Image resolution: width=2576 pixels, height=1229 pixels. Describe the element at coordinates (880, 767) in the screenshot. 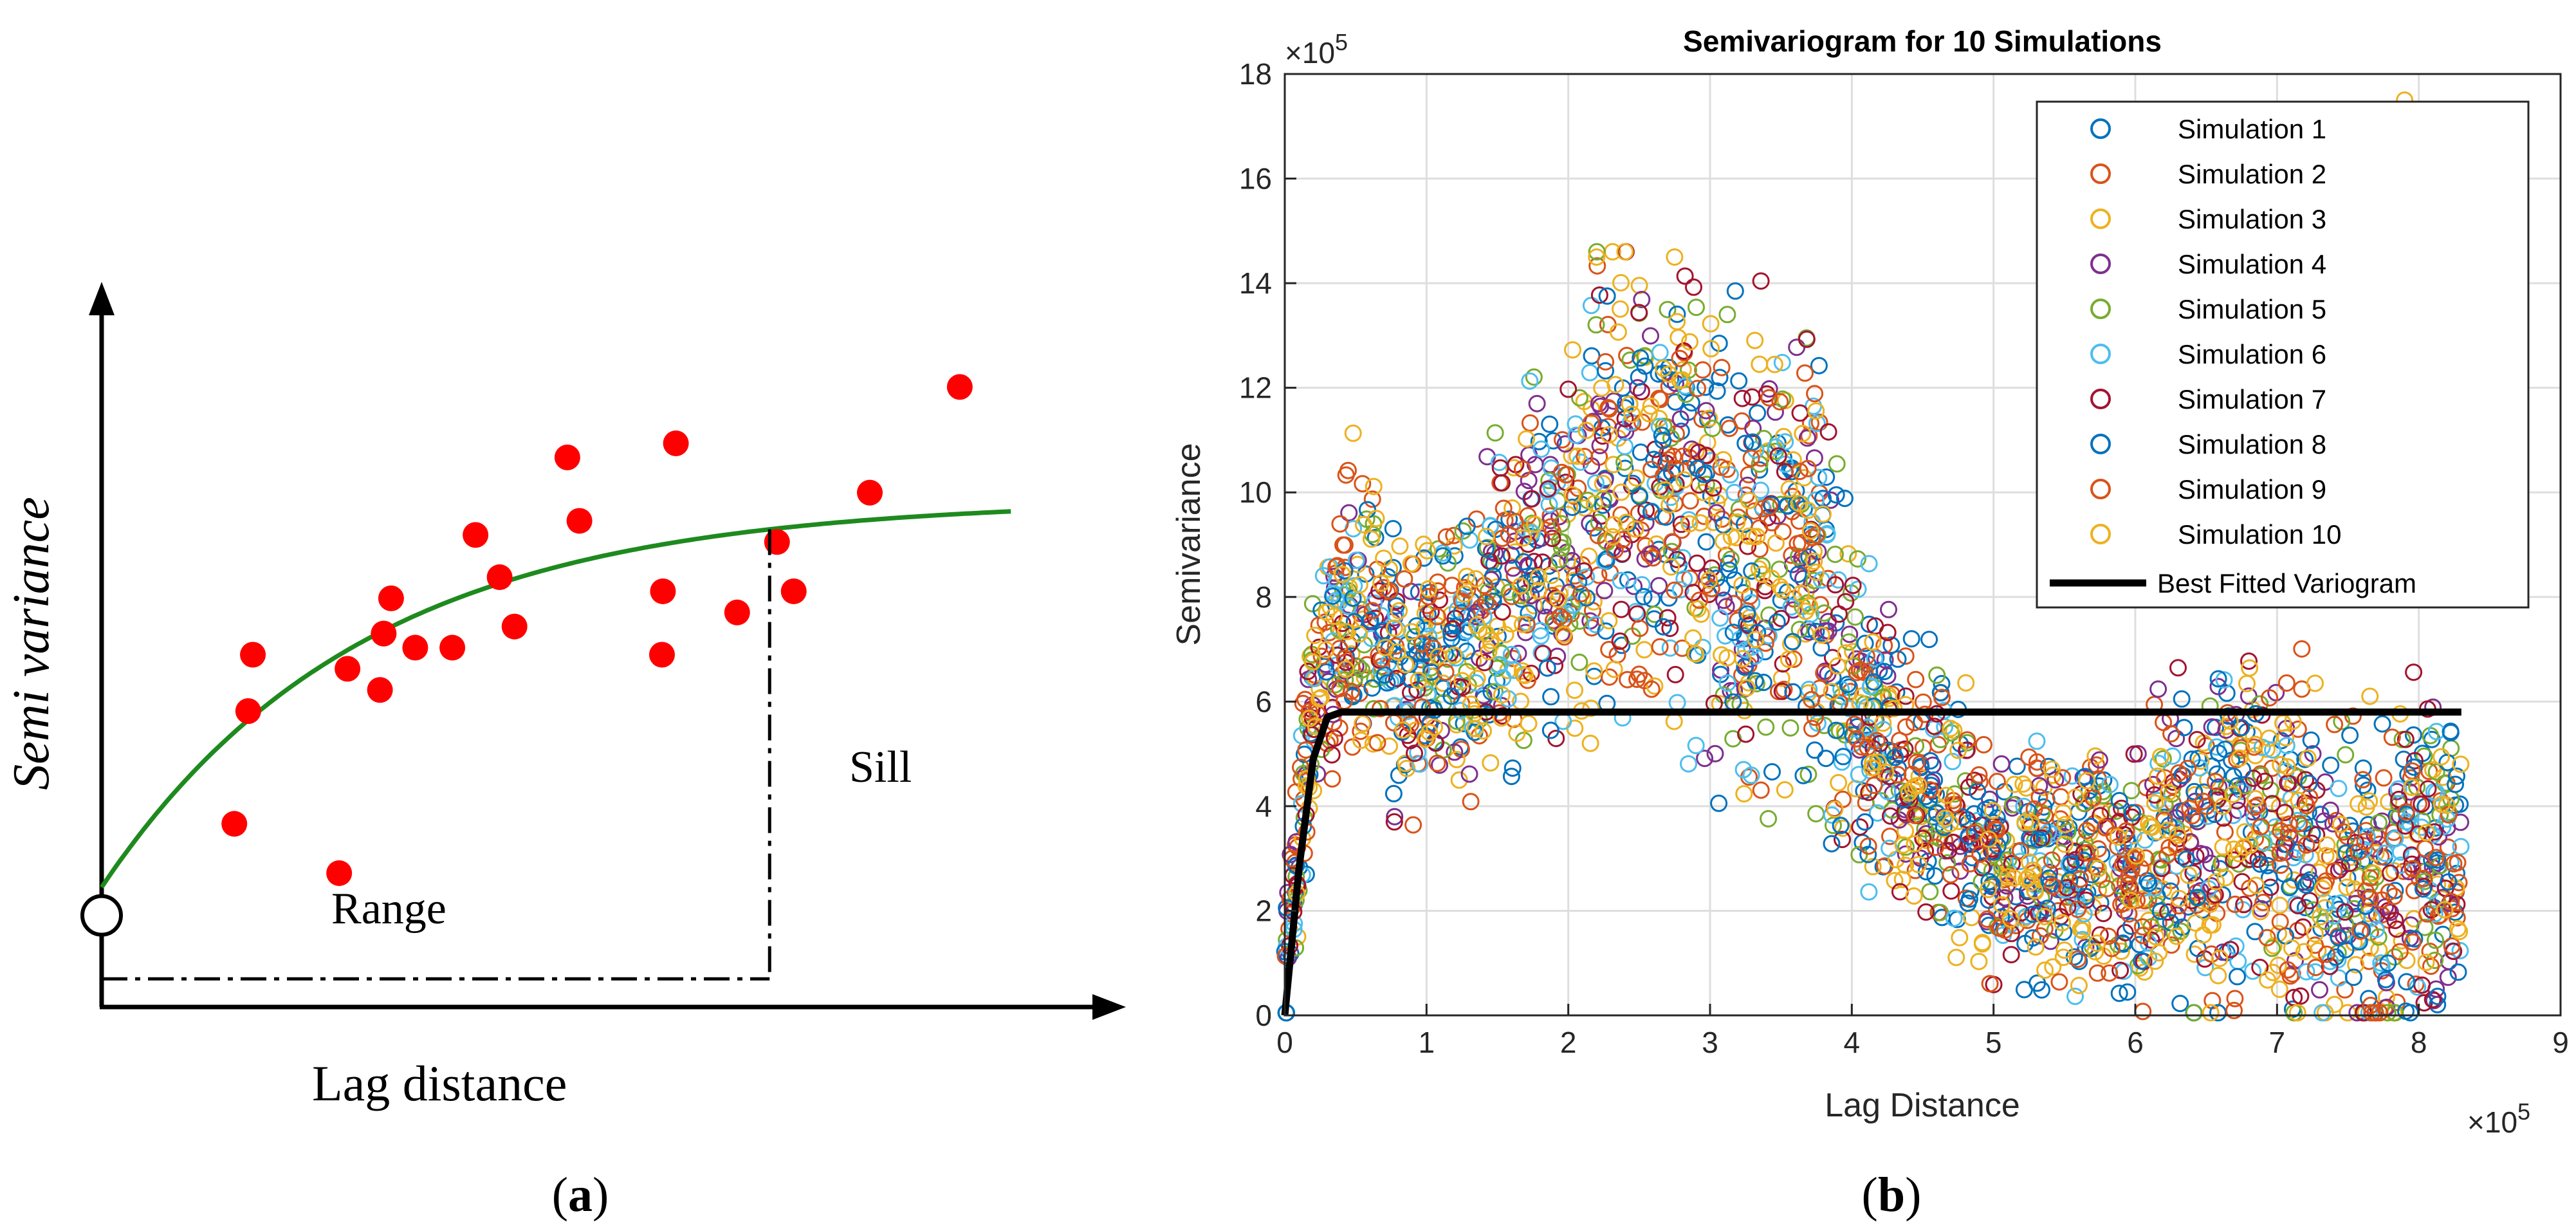

I see `panel-a-sill-label: Sill` at that location.